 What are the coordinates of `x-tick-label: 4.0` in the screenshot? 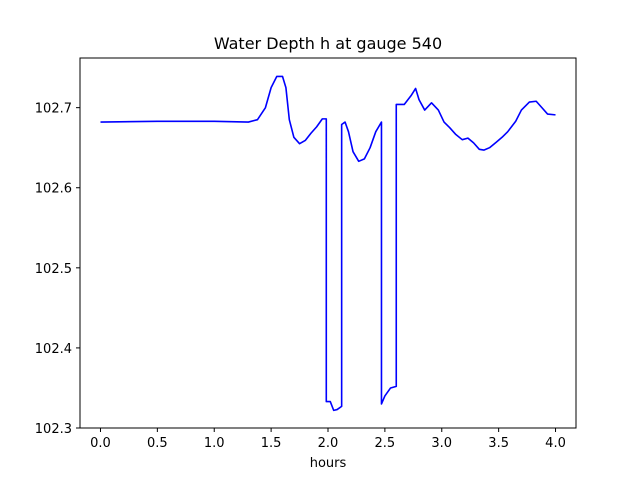 It's located at (555, 443).